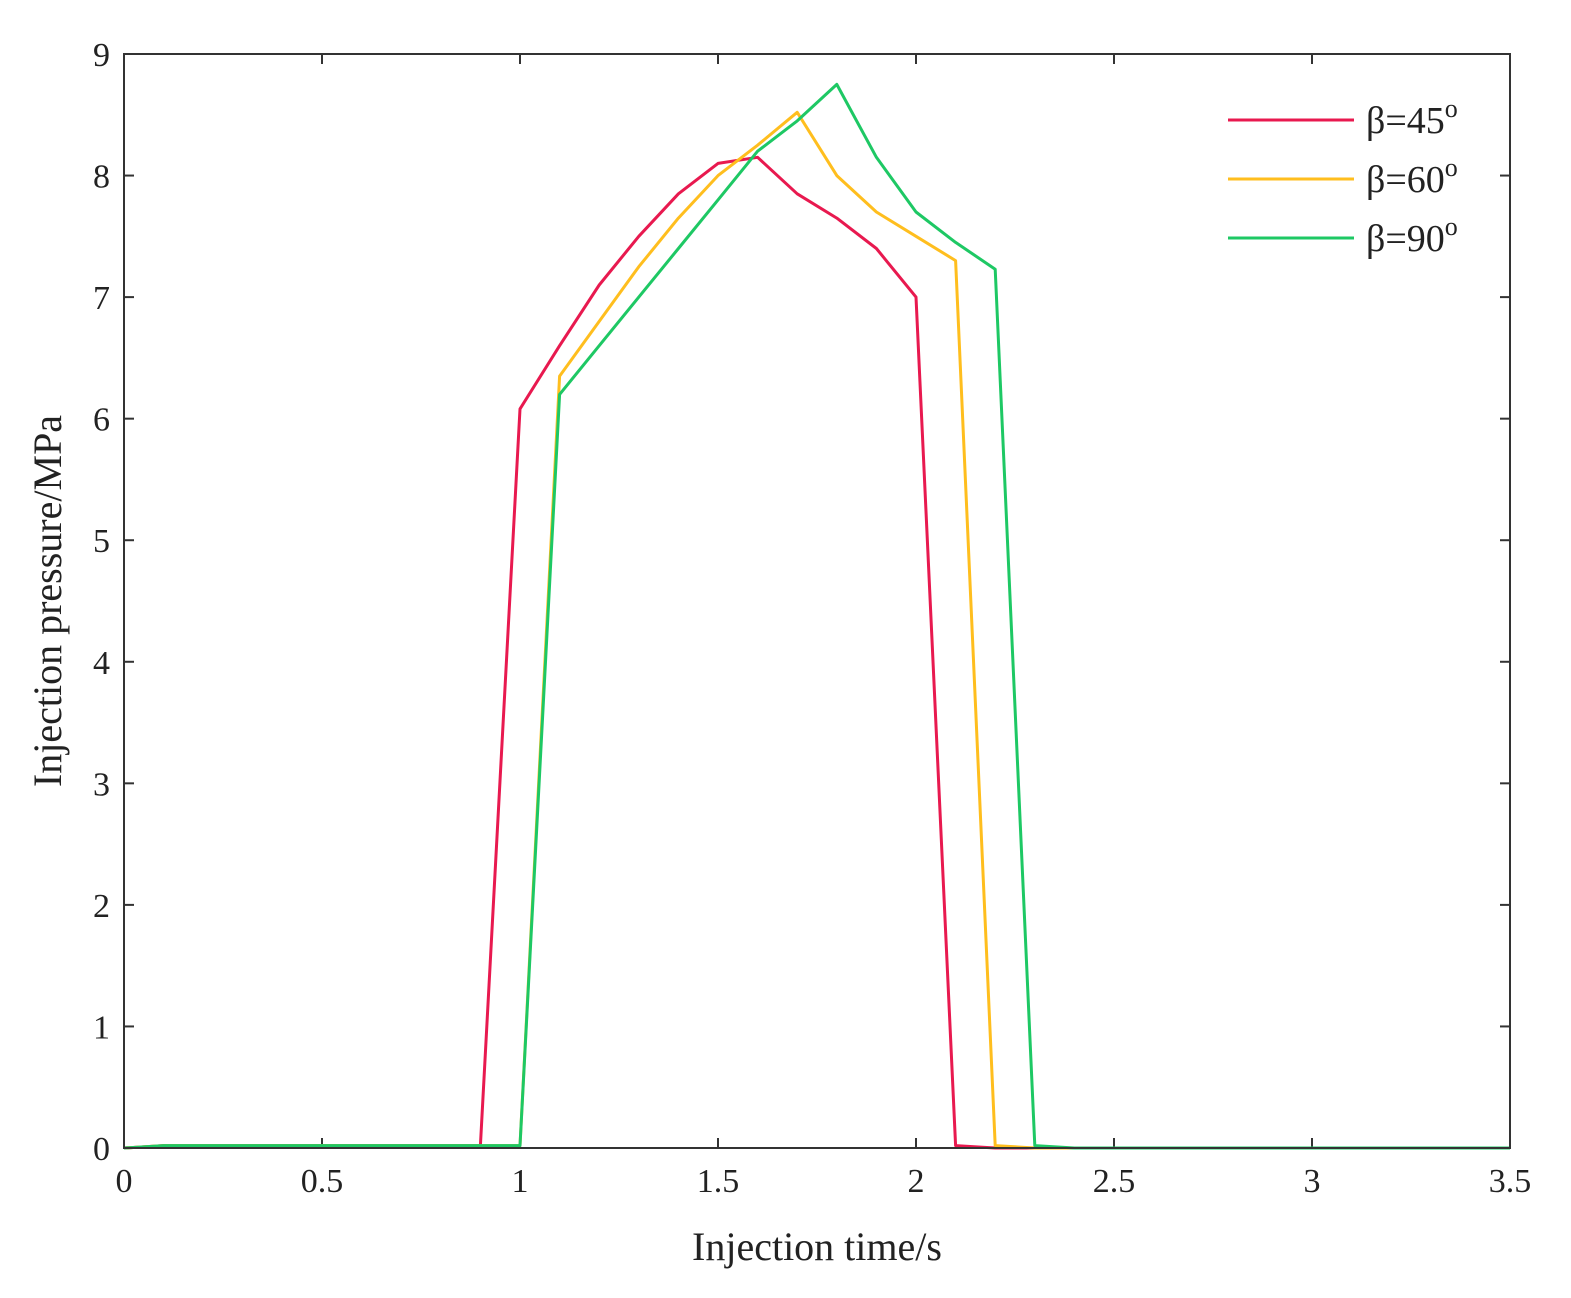  What do you see at coordinates (124, 1181) in the screenshot?
I see `x-tick-label: 0` at bounding box center [124, 1181].